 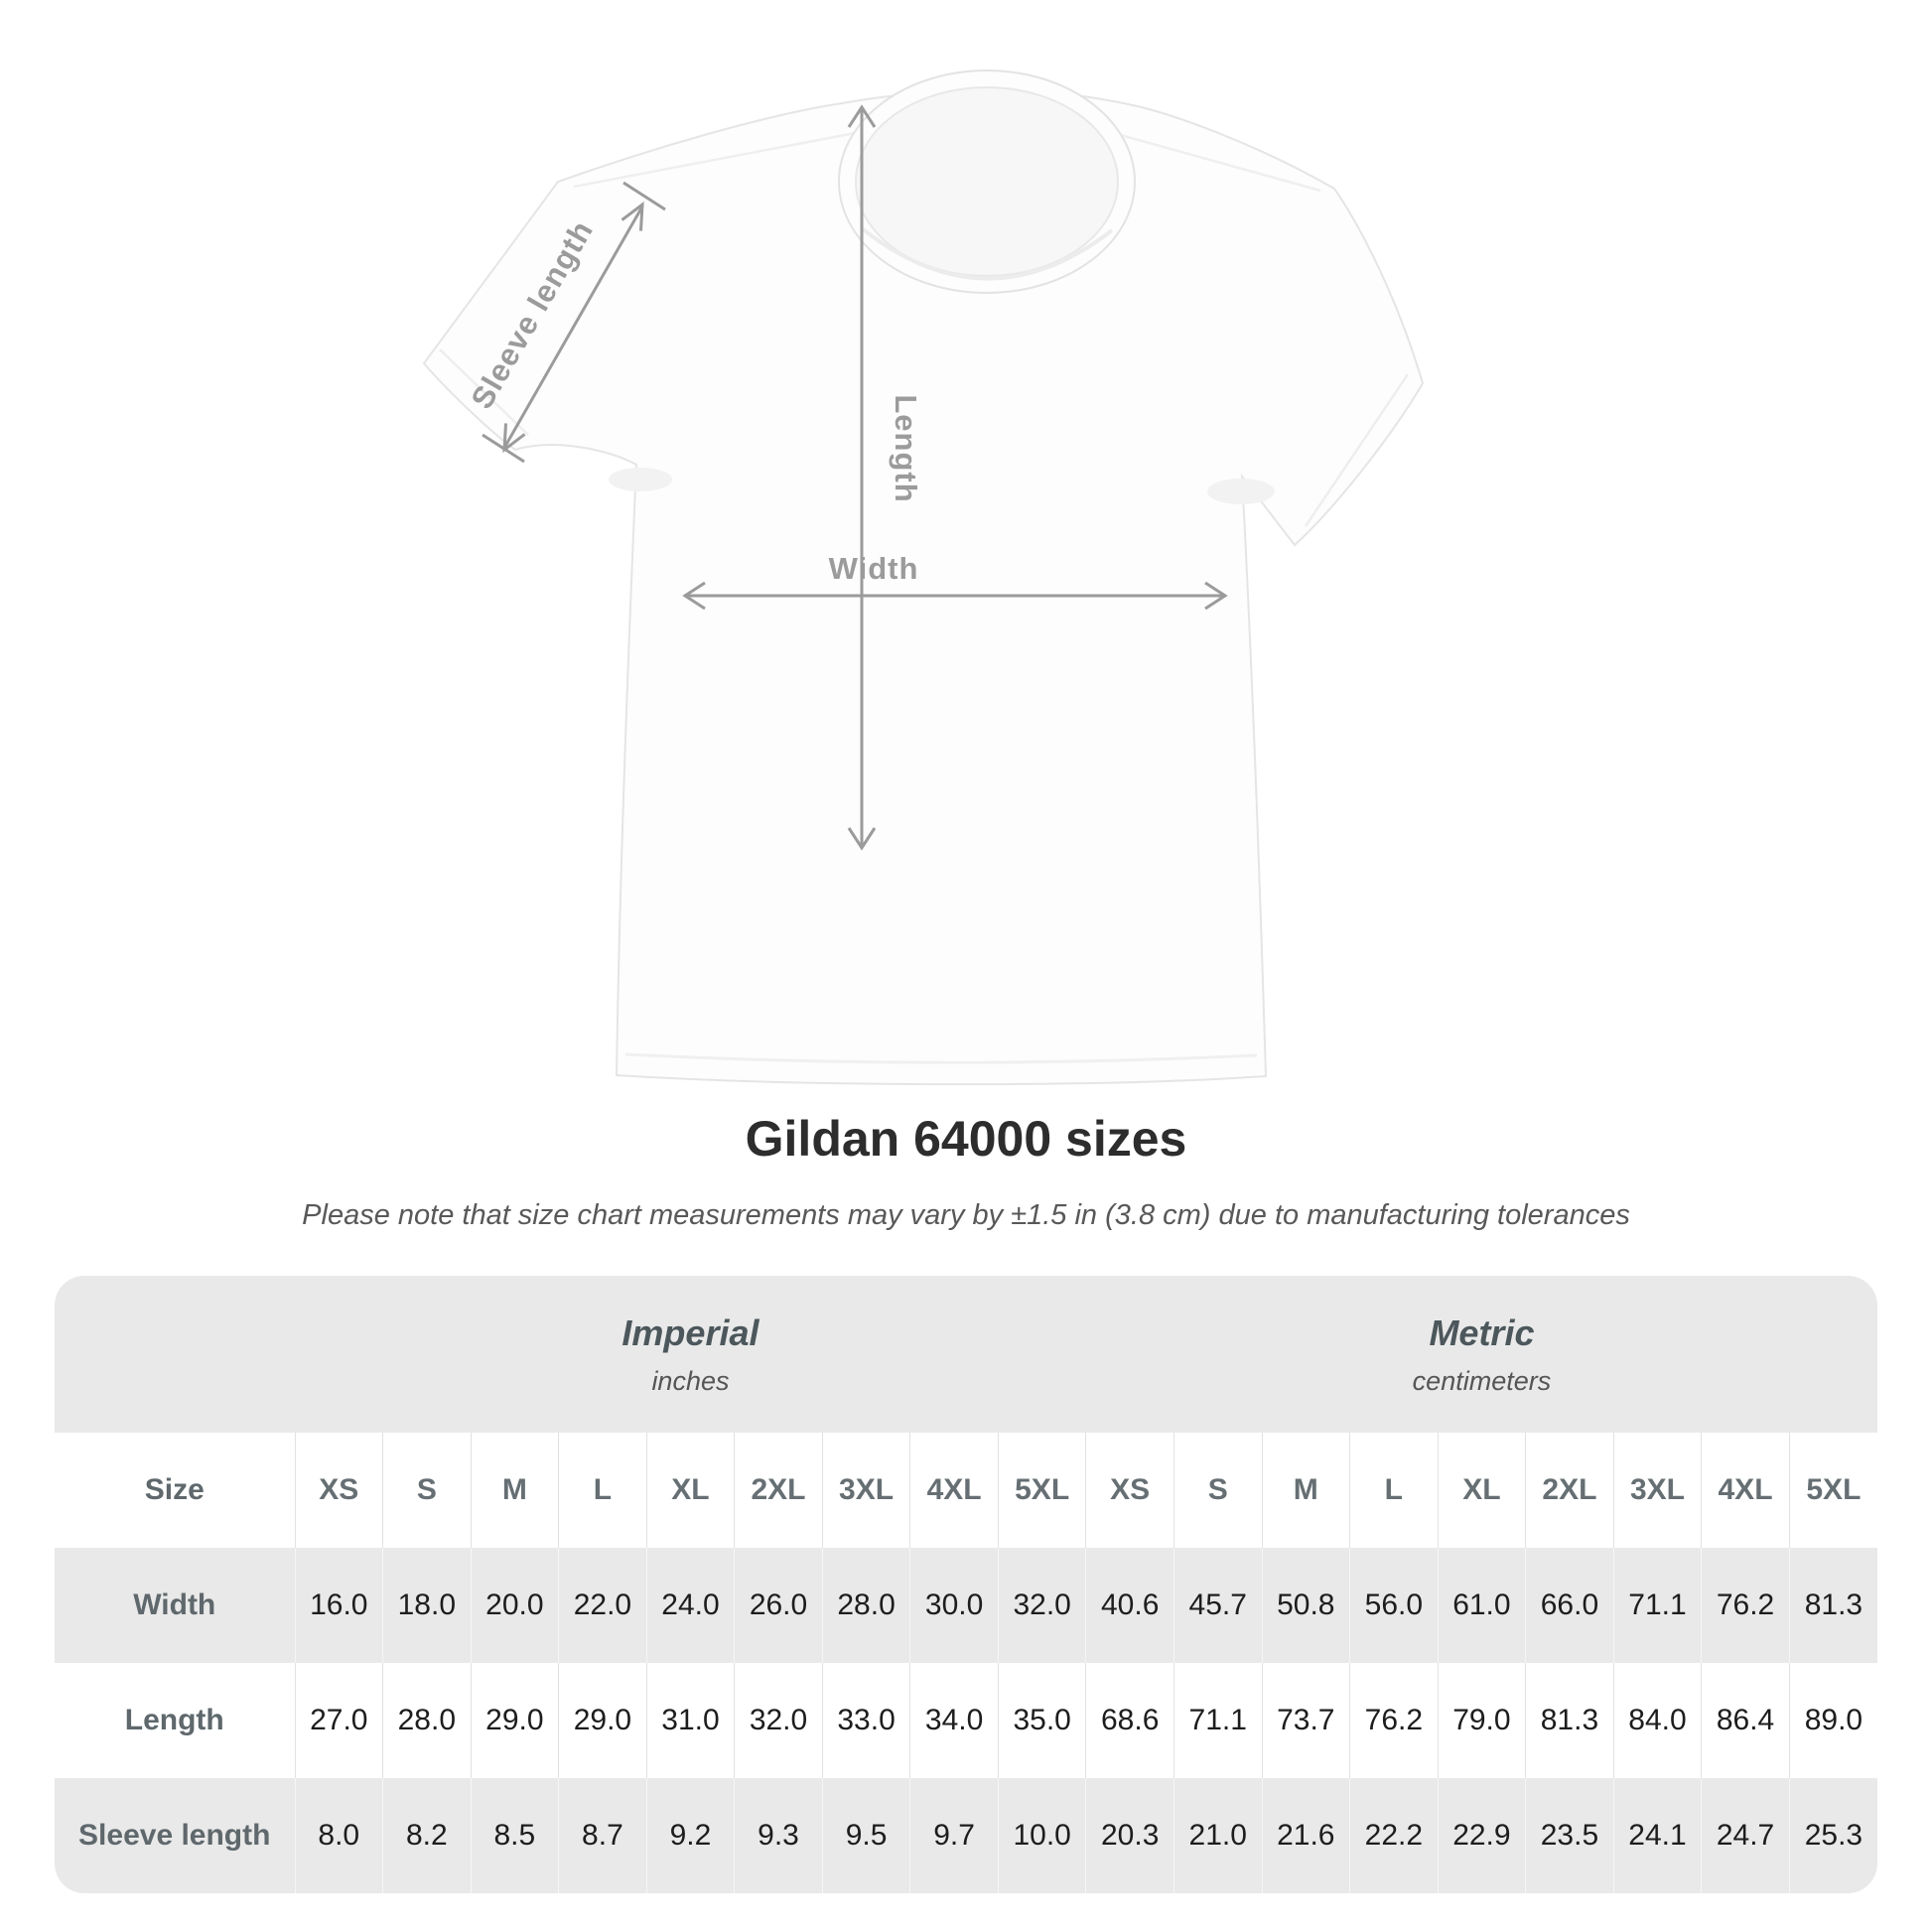 I want to click on value-cell: 27.0, so click(x=338, y=1721).